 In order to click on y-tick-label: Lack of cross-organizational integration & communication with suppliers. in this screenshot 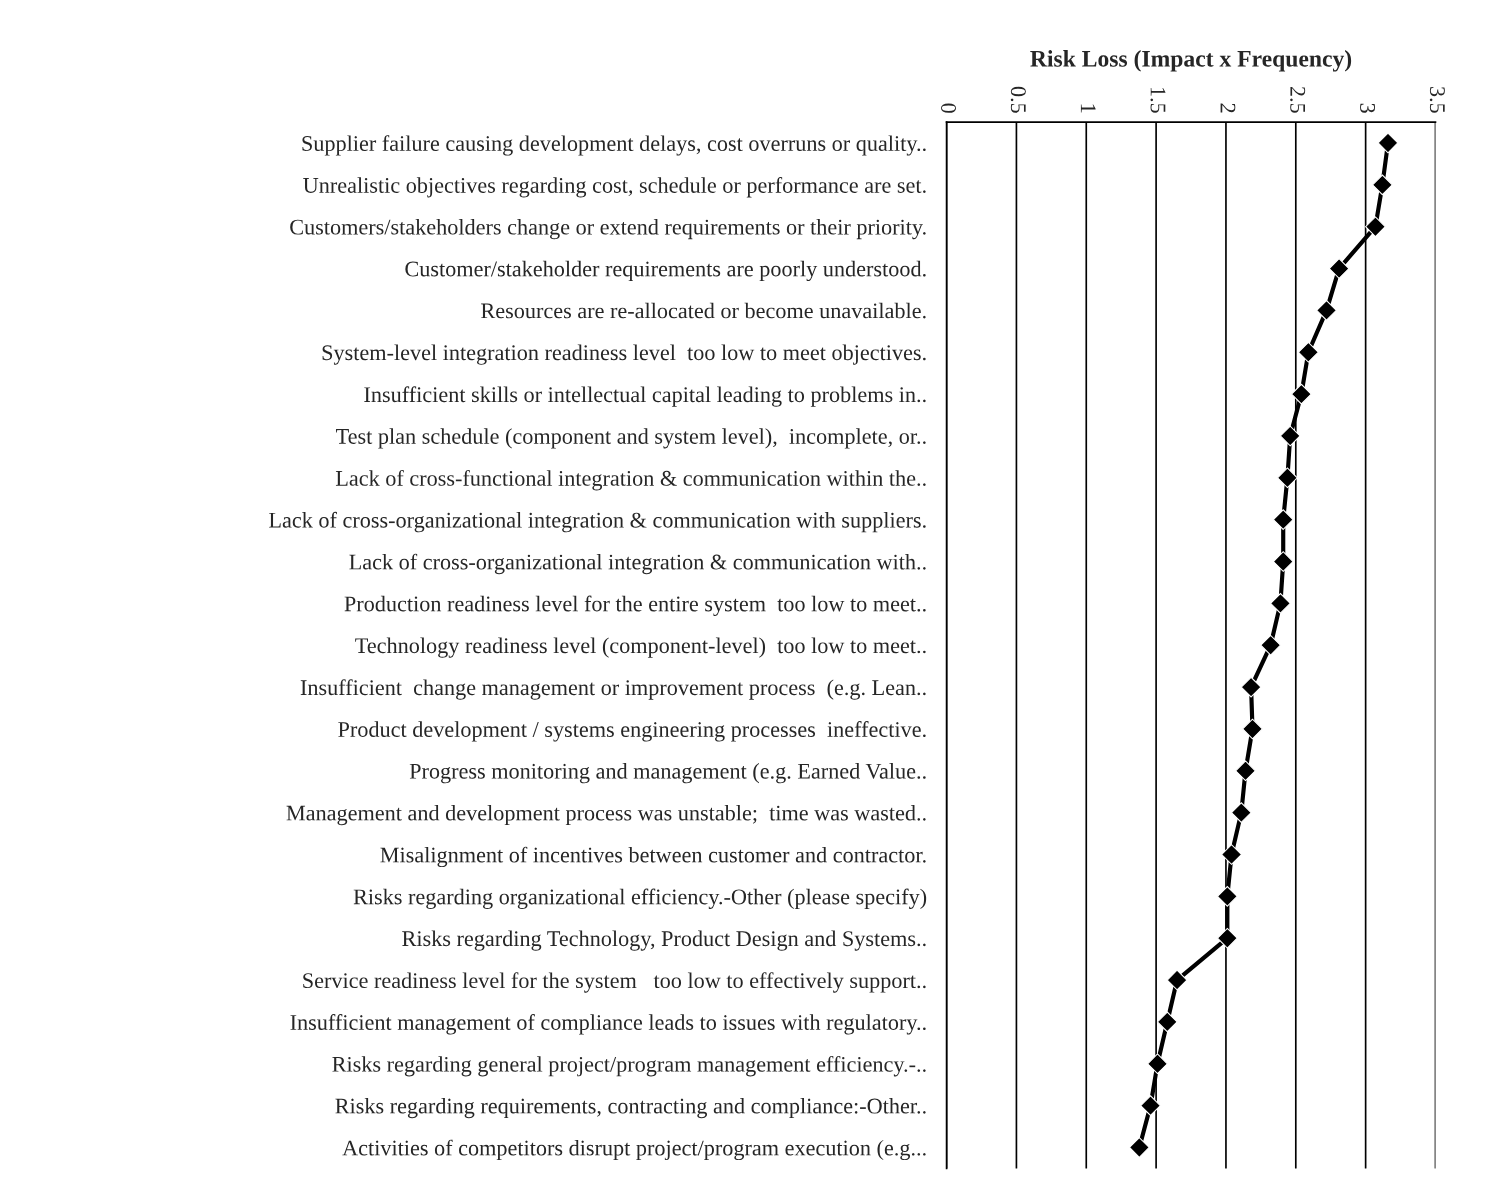, I will do `click(597, 522)`.